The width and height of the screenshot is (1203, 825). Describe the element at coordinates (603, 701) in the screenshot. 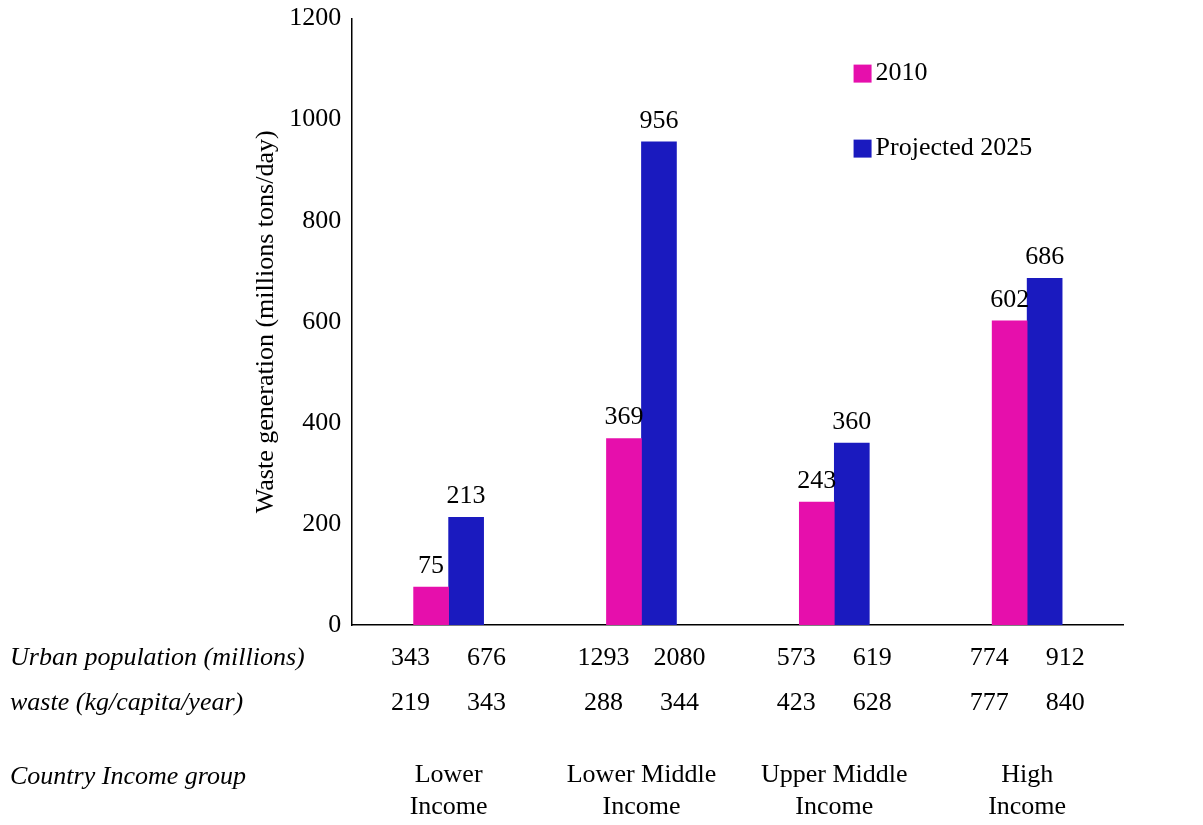

I see `text: 288` at that location.